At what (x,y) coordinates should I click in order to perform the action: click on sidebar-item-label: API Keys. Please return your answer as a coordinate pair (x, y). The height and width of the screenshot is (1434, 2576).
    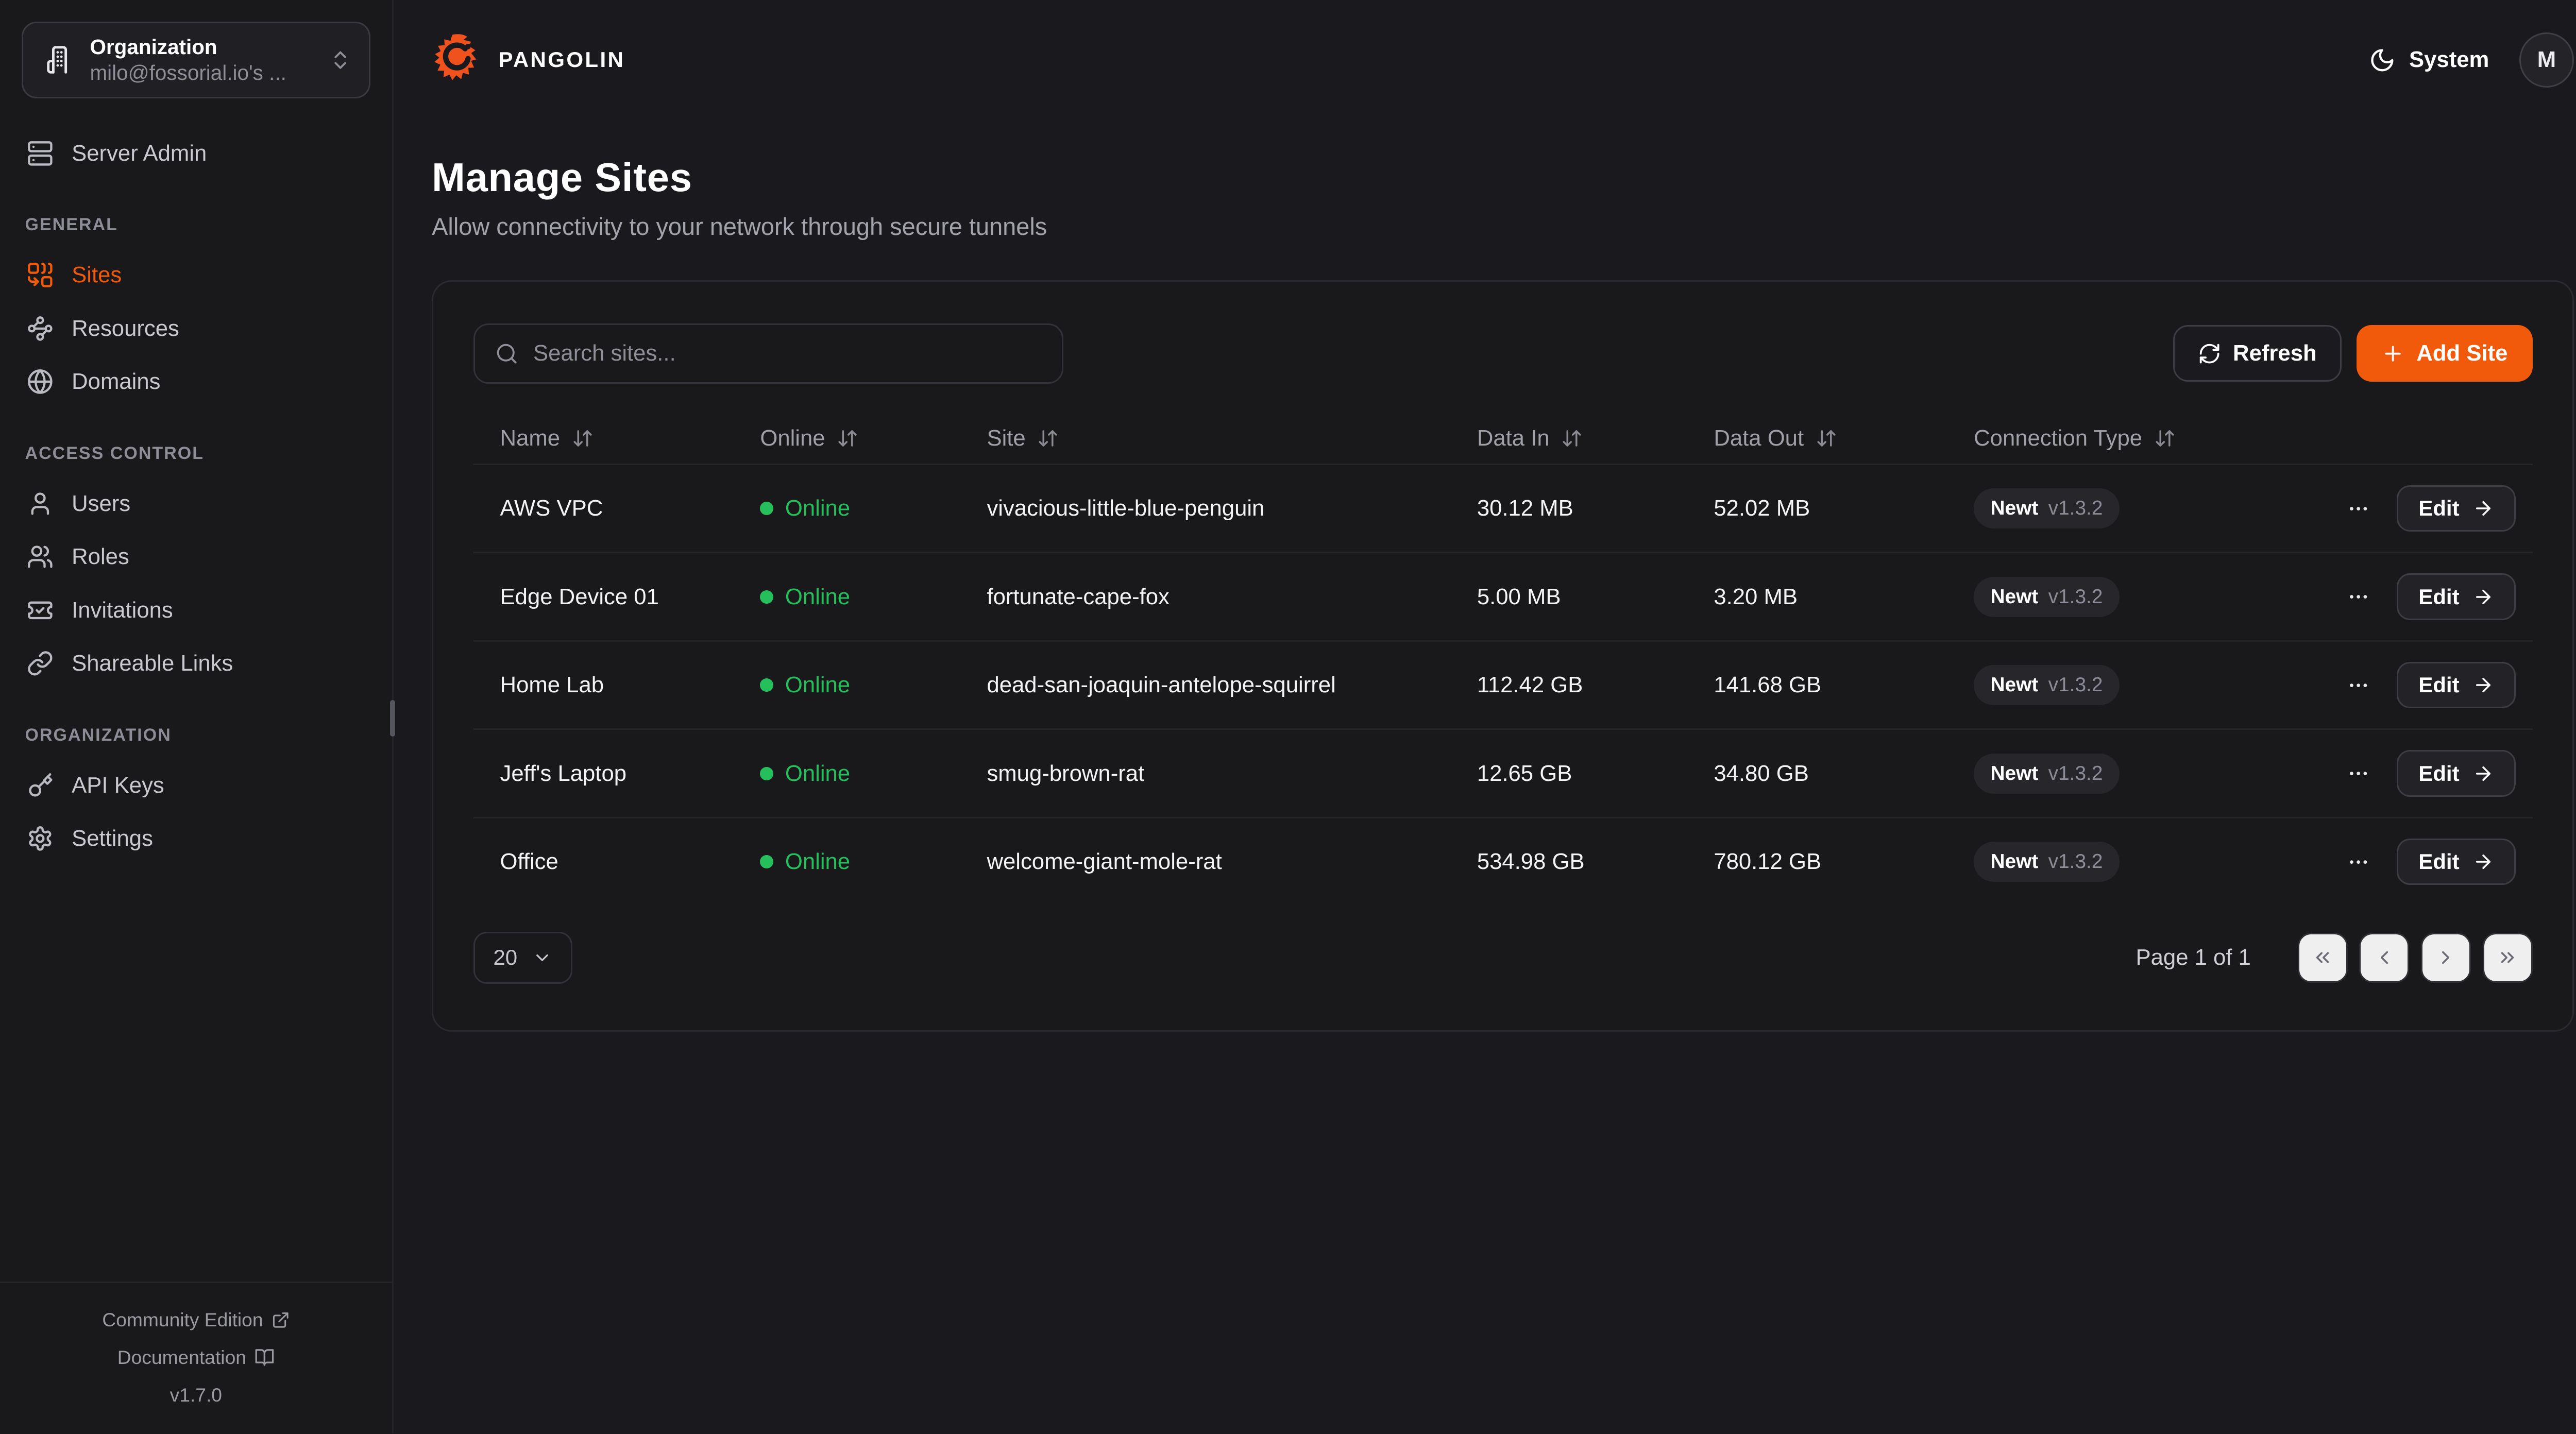
    Looking at the image, I should click on (118, 785).